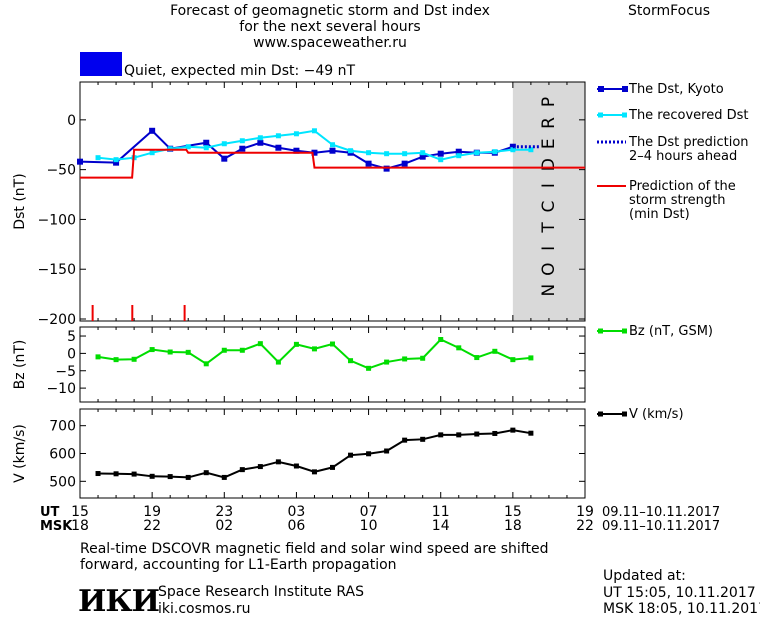 The height and width of the screenshot is (620, 760). What do you see at coordinates (671, 331) in the screenshot?
I see `legend-bz-0-label: Bz (nT, GSM)` at bounding box center [671, 331].